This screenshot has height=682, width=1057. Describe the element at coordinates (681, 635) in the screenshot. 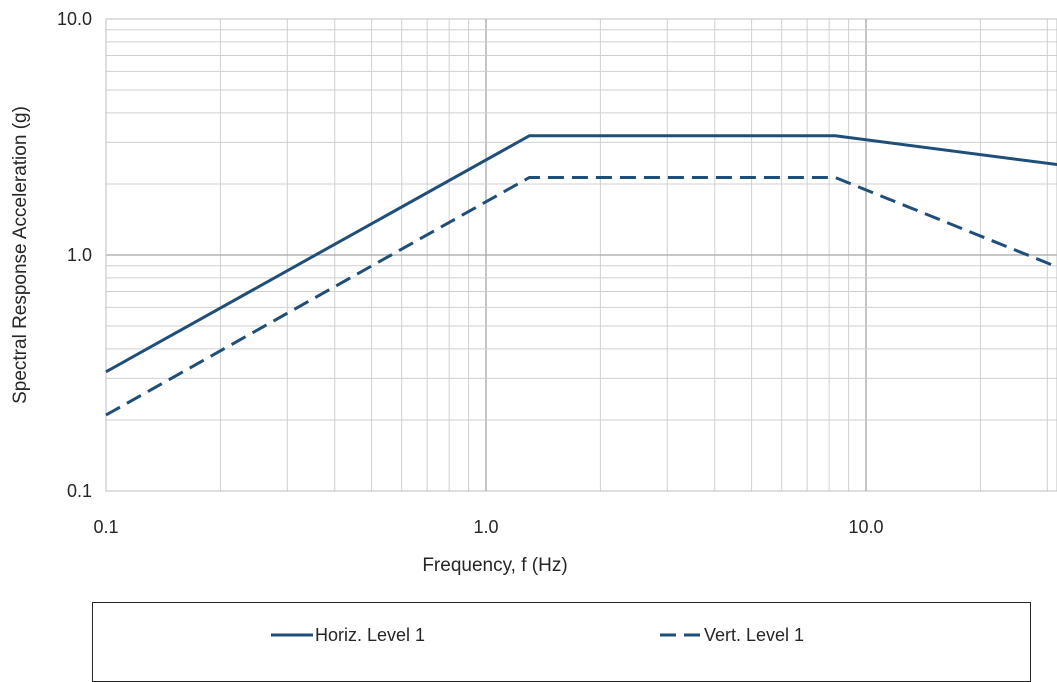

I see `legend-swatch-dashed` at that location.